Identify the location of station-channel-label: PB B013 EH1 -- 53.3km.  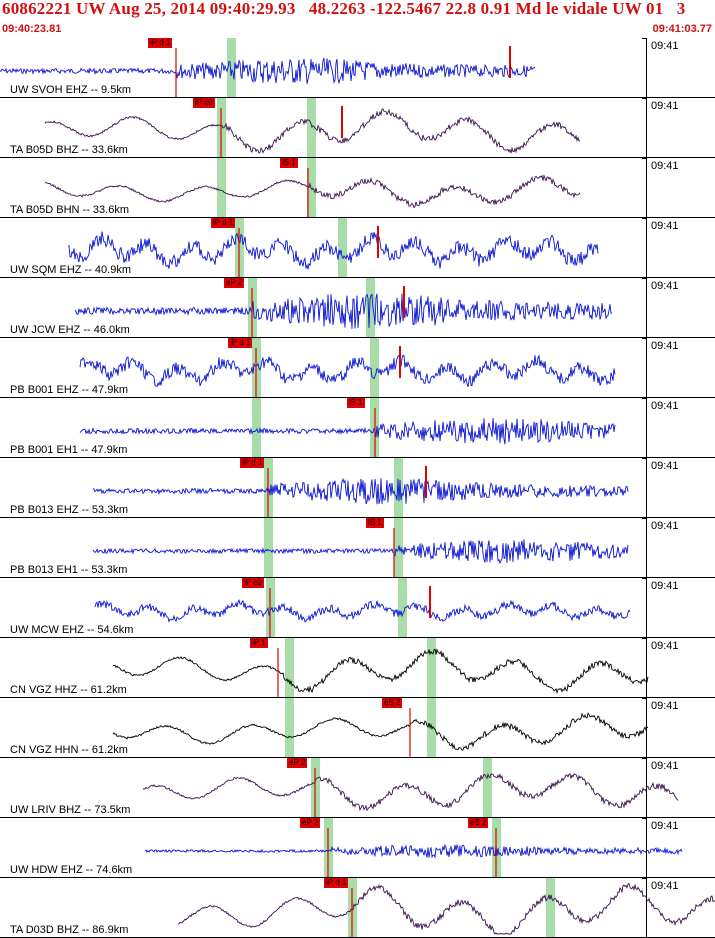
(69, 570).